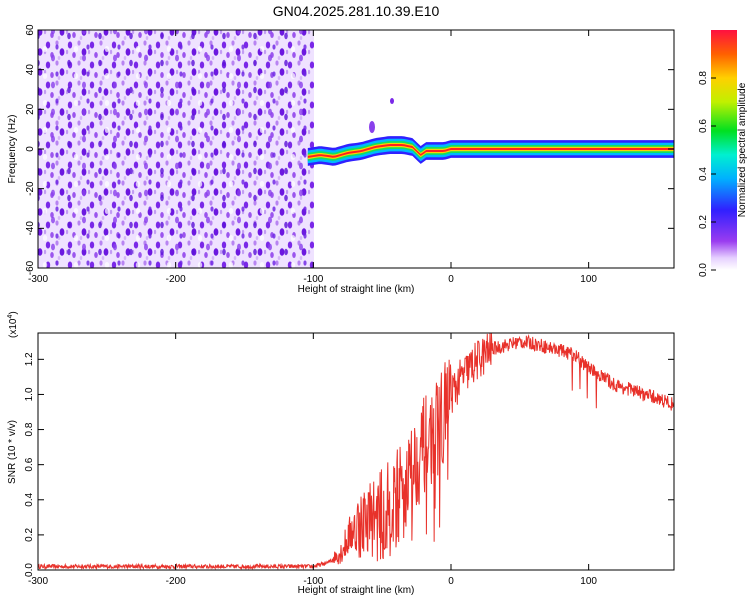  What do you see at coordinates (451, 581) in the screenshot?
I see `bottom-x-tick-label: 0` at bounding box center [451, 581].